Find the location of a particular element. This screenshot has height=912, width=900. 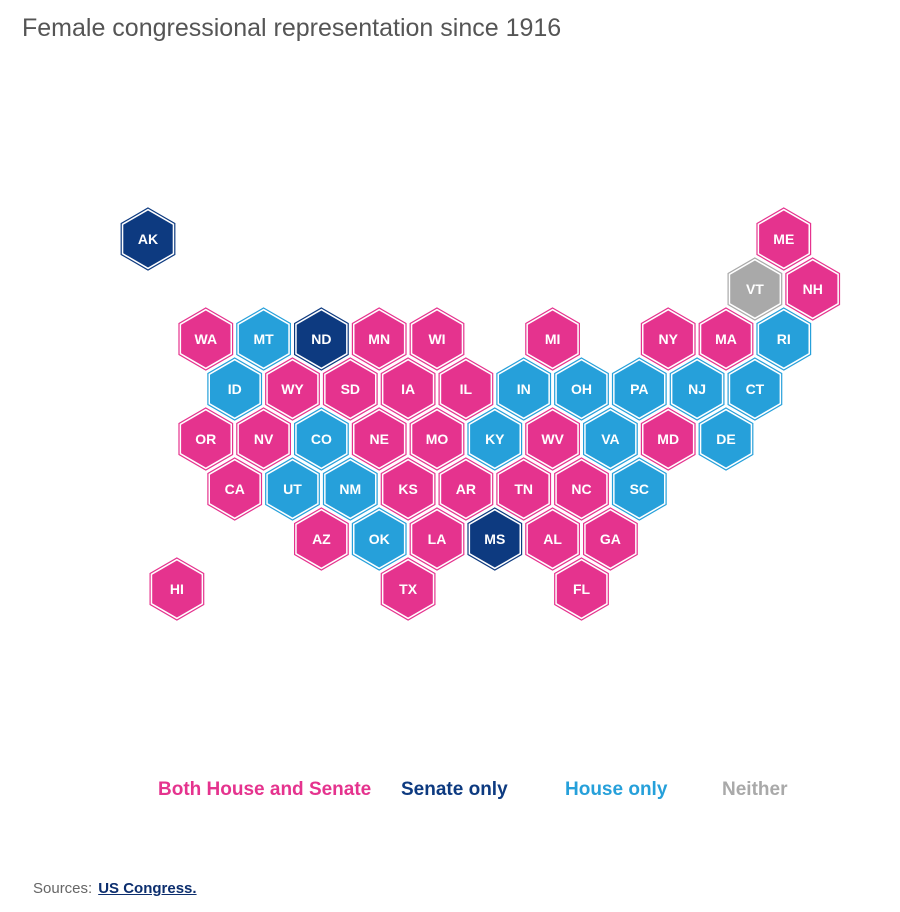

state-tile-de: DE is located at coordinates (726, 439).